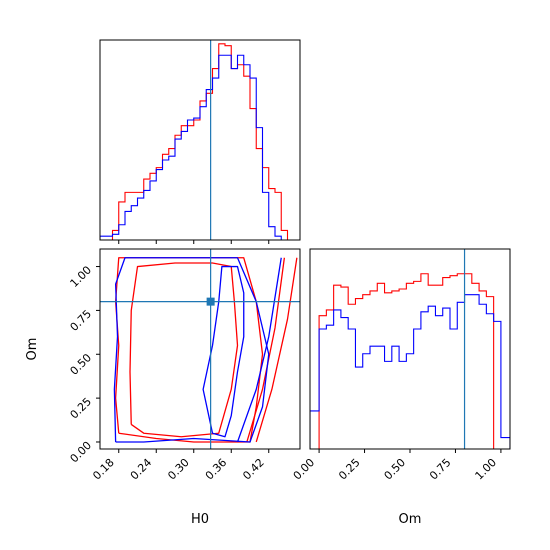 The image size is (550, 550). What do you see at coordinates (440, 469) in the screenshot?
I see `om-x-tick-label: 0.75` at bounding box center [440, 469].